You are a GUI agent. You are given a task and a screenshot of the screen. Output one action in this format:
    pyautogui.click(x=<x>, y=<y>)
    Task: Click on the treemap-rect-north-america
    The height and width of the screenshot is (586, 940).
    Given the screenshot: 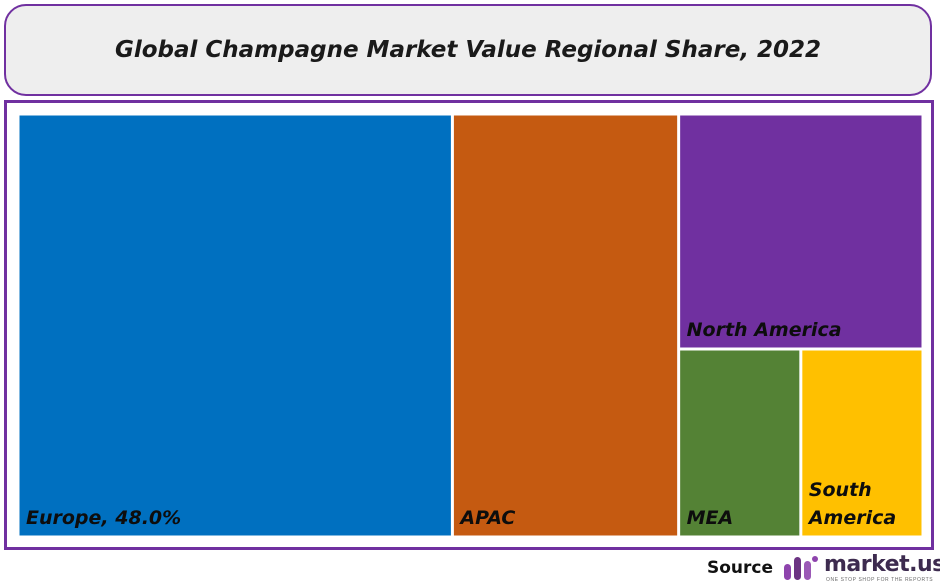 What is the action you would take?
    pyautogui.click(x=801, y=231)
    